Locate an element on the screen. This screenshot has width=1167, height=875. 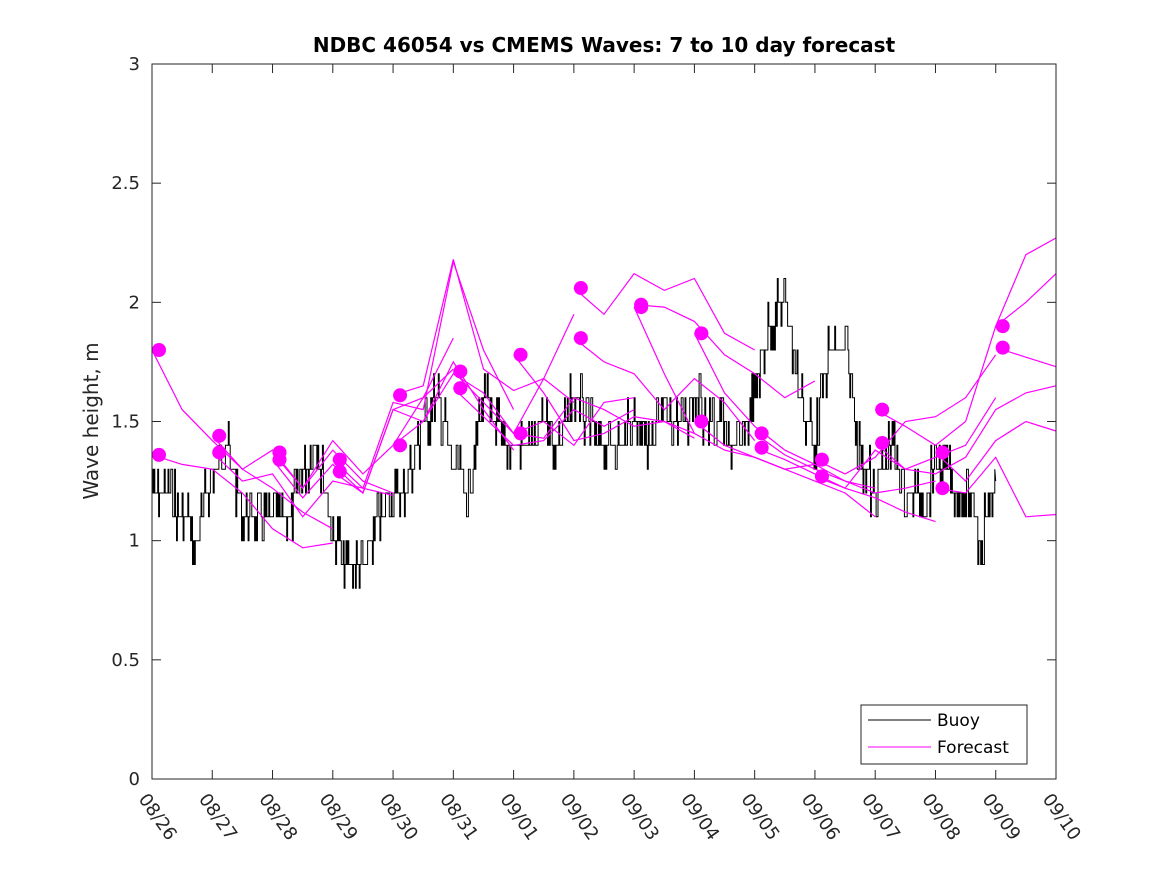
legend: Buoy Forecast is located at coordinates (944, 734).